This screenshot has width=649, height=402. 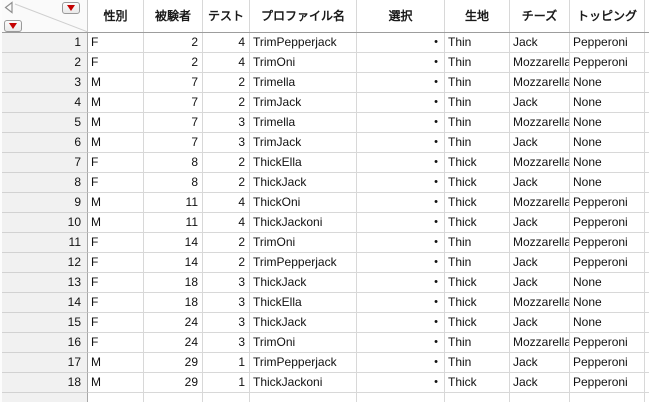 I want to click on cell-profile: TrimPepperjack, so click(x=303, y=43).